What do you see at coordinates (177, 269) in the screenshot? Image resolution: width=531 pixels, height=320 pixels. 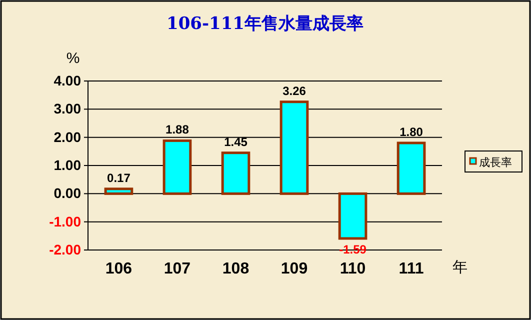 I see `x-tick-label: 107` at bounding box center [177, 269].